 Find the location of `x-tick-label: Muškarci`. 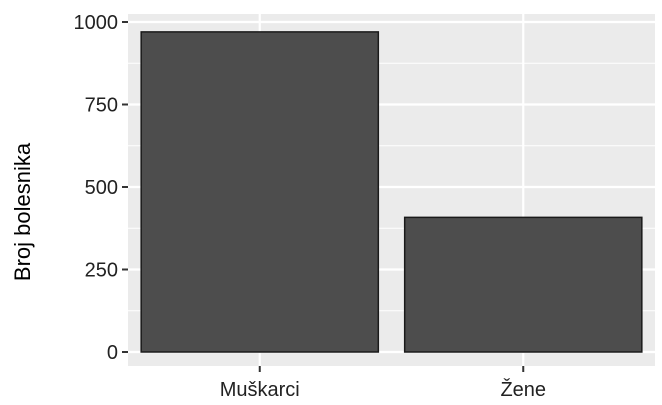

x-tick-label: Muškarci is located at coordinates (260, 390).